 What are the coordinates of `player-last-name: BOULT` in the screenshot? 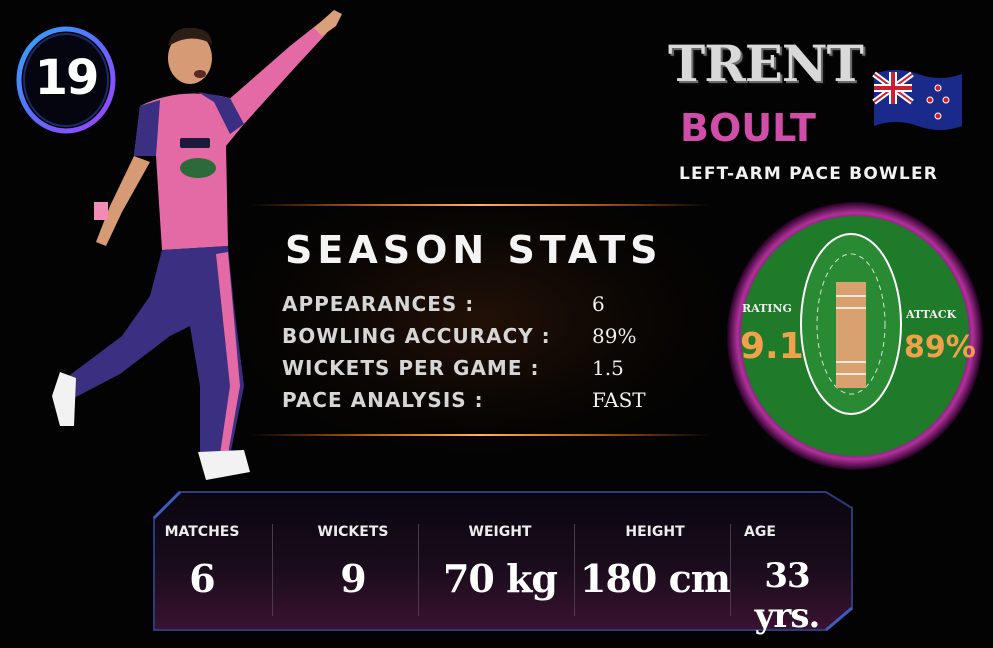 It's located at (748, 128).